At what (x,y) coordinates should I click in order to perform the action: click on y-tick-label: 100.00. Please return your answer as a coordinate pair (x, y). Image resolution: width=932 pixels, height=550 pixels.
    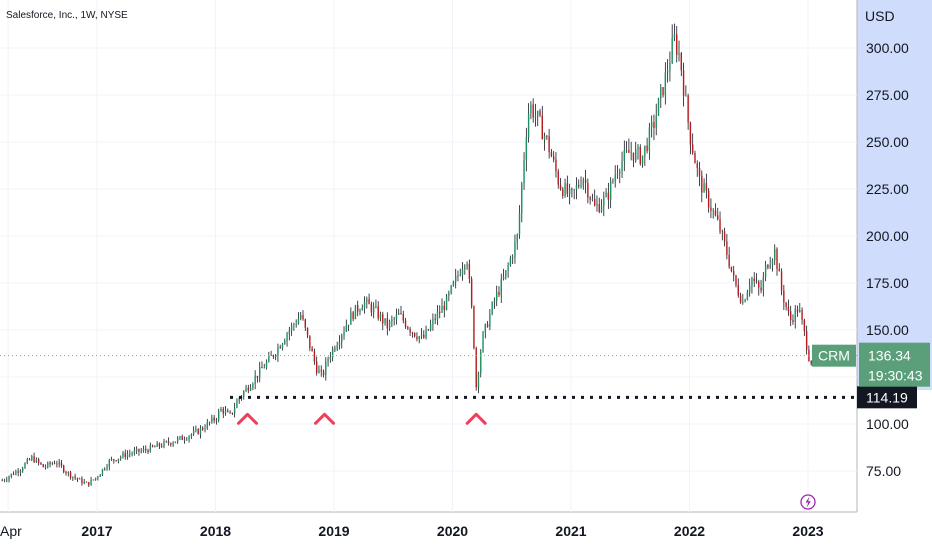
    Looking at the image, I should click on (887, 424).